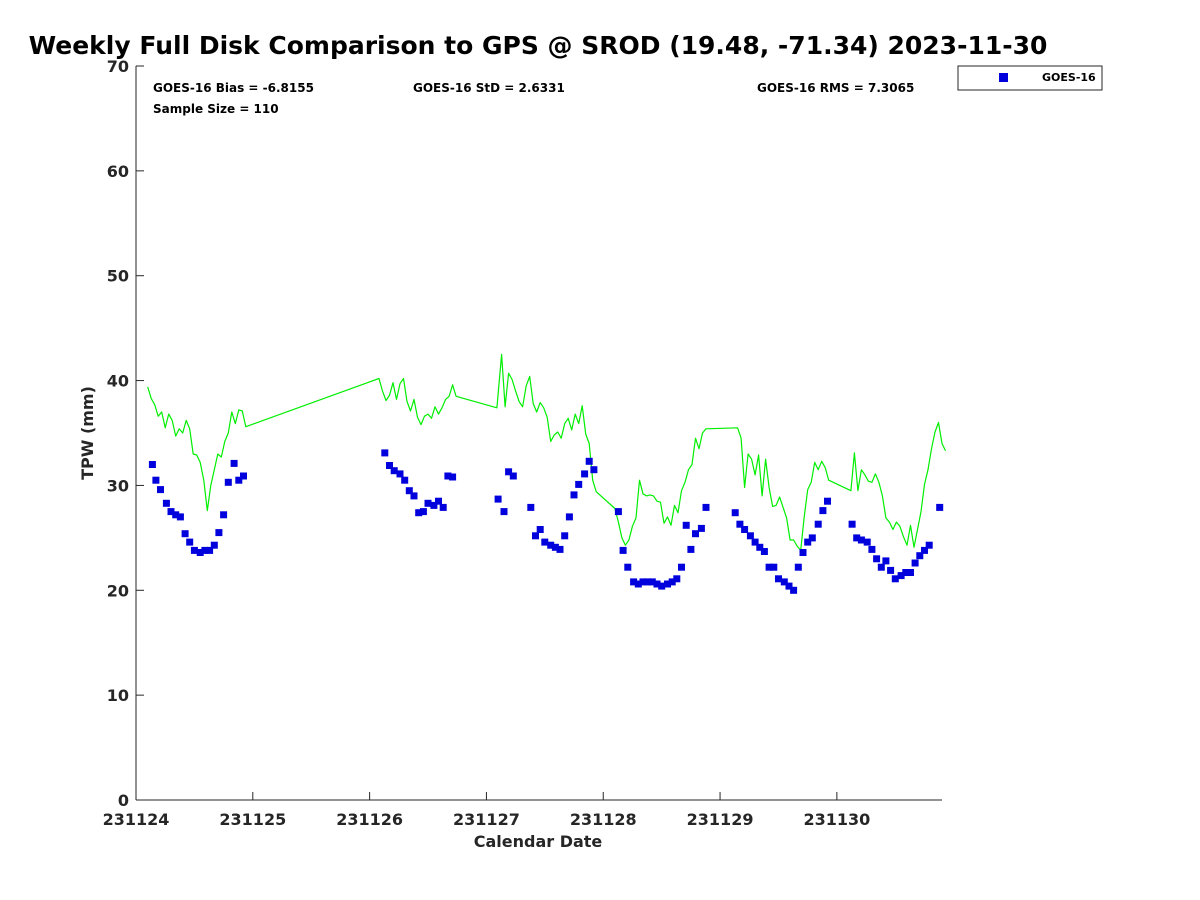 The image size is (1200, 900). What do you see at coordinates (1069, 77) in the screenshot?
I see `legend-label: GOES-16` at bounding box center [1069, 77].